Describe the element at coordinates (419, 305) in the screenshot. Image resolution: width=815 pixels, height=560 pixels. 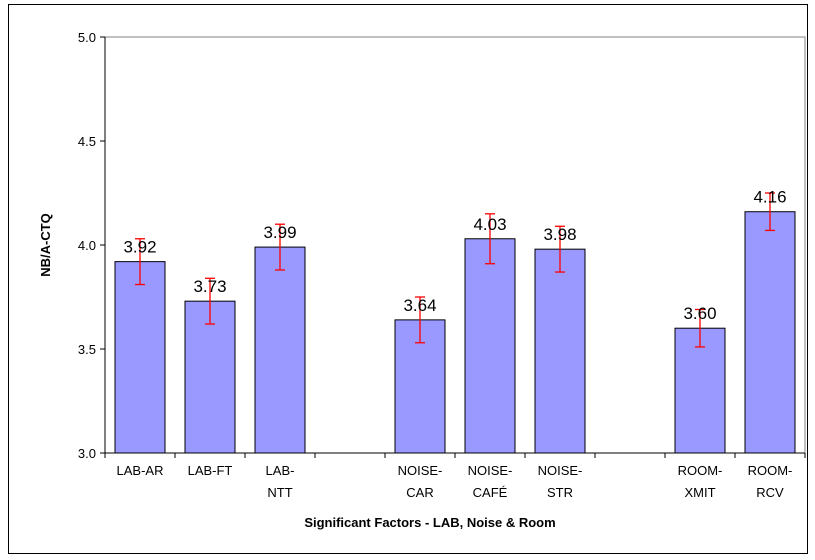
I see `data-label: 3.64` at that location.